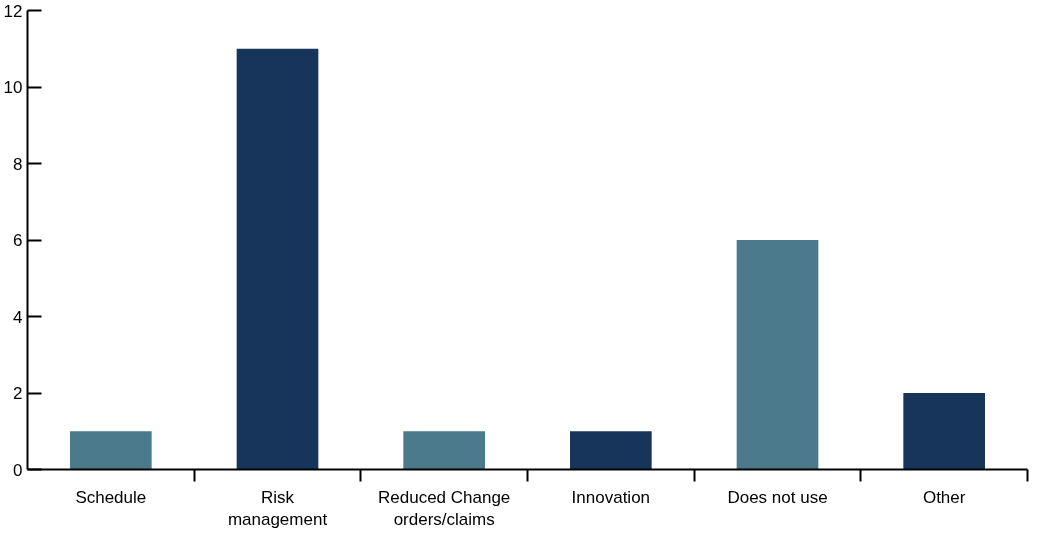 This screenshot has width=1039, height=537. What do you see at coordinates (13, 11) in the screenshot?
I see `y-tick-label: 12` at bounding box center [13, 11].